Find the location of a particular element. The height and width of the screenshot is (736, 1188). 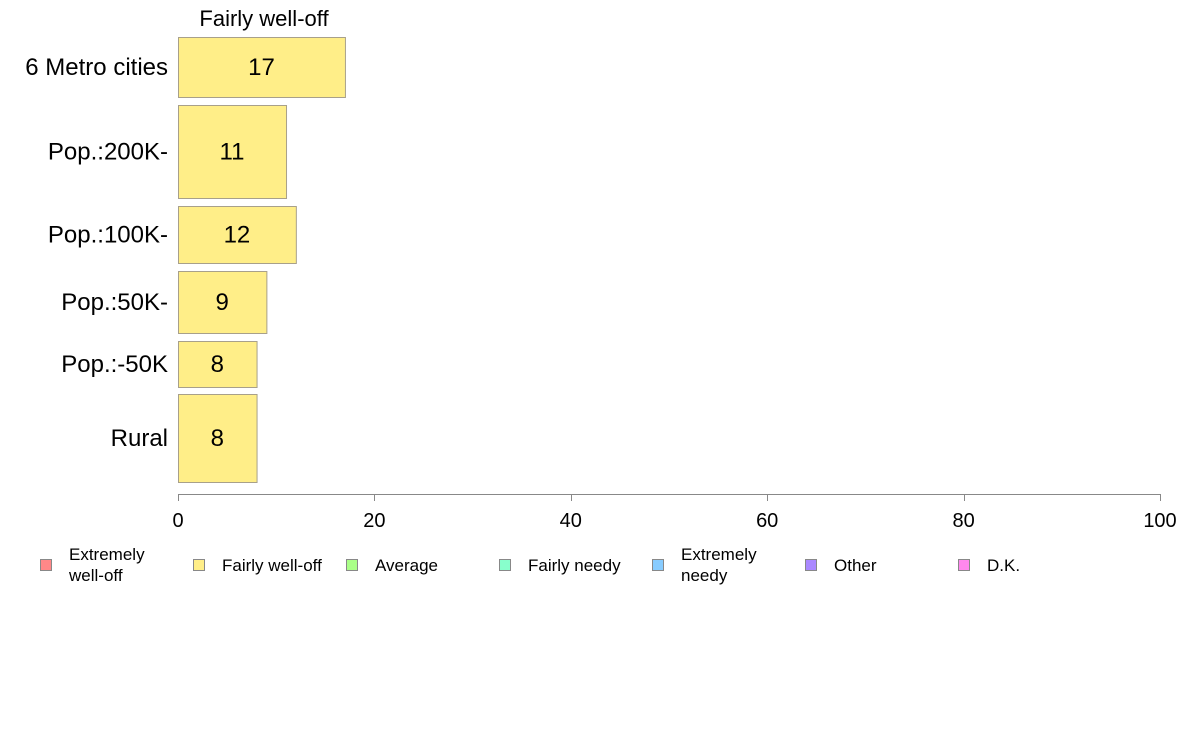

value-label: 12 is located at coordinates (237, 235).